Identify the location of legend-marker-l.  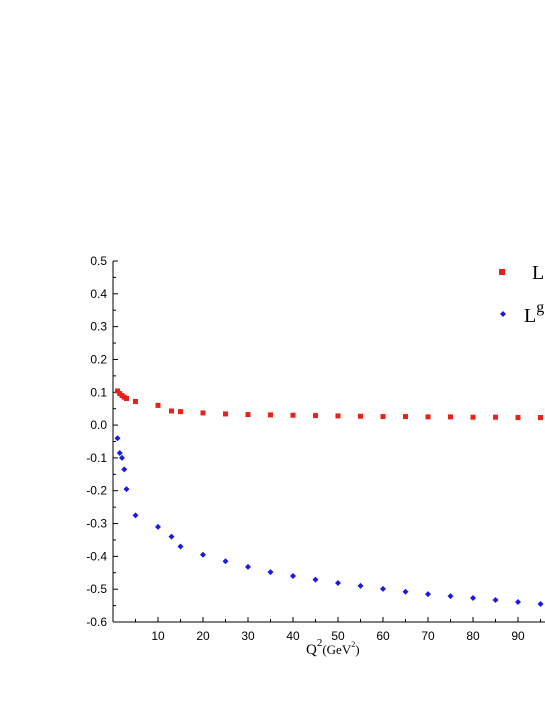
(502, 272).